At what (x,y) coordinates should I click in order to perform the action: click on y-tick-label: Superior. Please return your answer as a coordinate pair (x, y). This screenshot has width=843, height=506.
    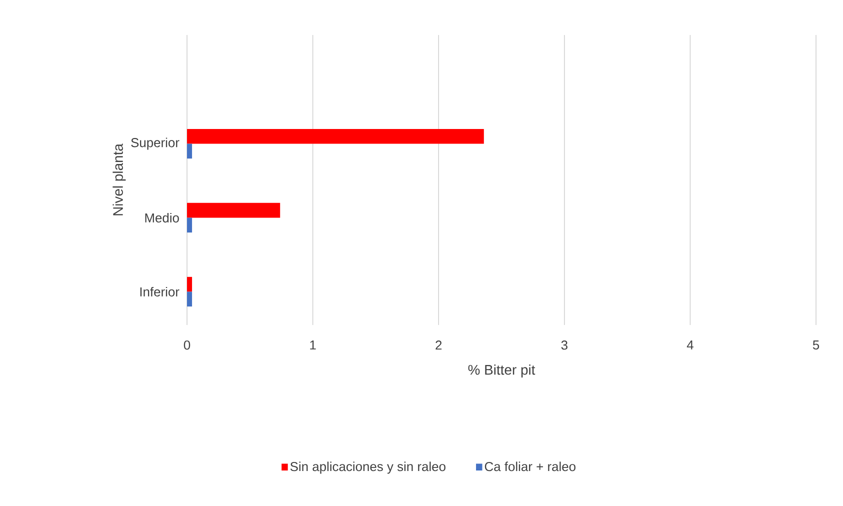
    Looking at the image, I should click on (155, 144).